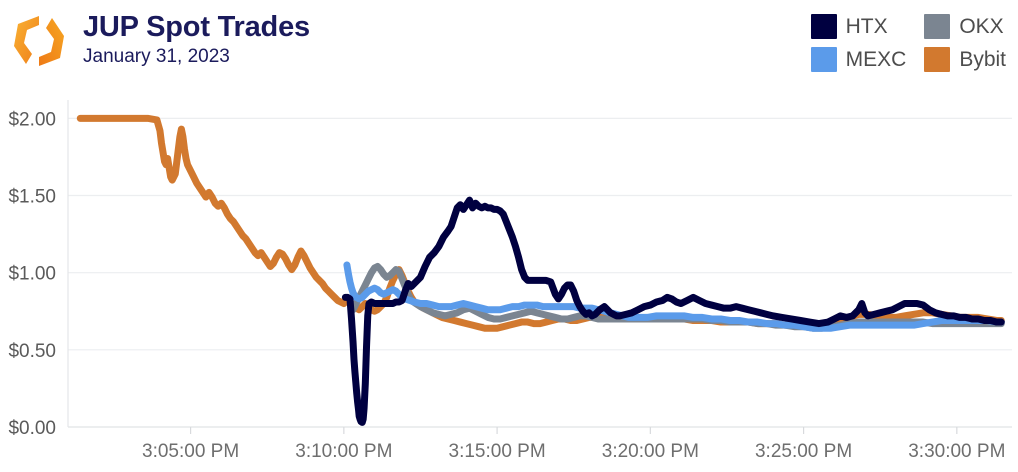 The height and width of the screenshot is (472, 1018). Describe the element at coordinates (343, 451) in the screenshot. I see `x-axis-tick-label: 3:10:00 PM` at that location.